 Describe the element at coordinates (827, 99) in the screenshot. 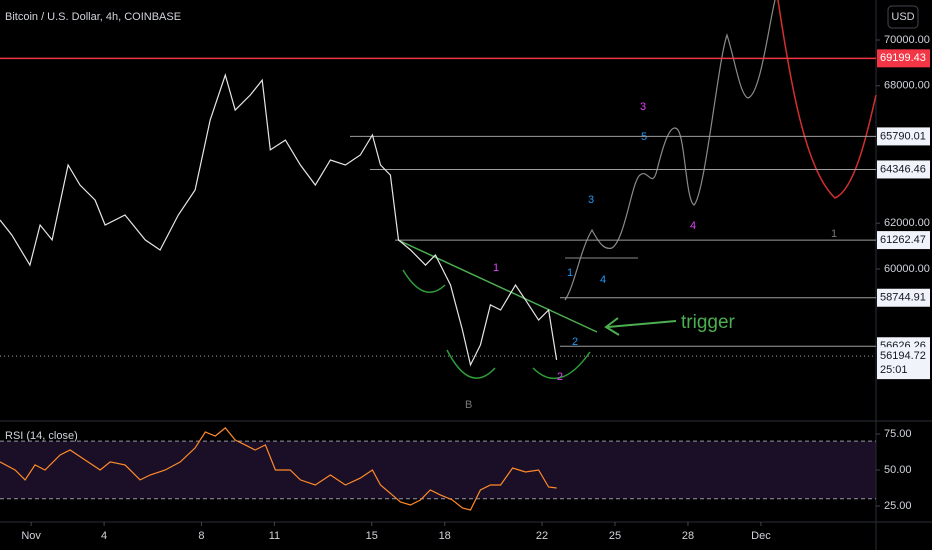

I see `projection-red-path` at that location.